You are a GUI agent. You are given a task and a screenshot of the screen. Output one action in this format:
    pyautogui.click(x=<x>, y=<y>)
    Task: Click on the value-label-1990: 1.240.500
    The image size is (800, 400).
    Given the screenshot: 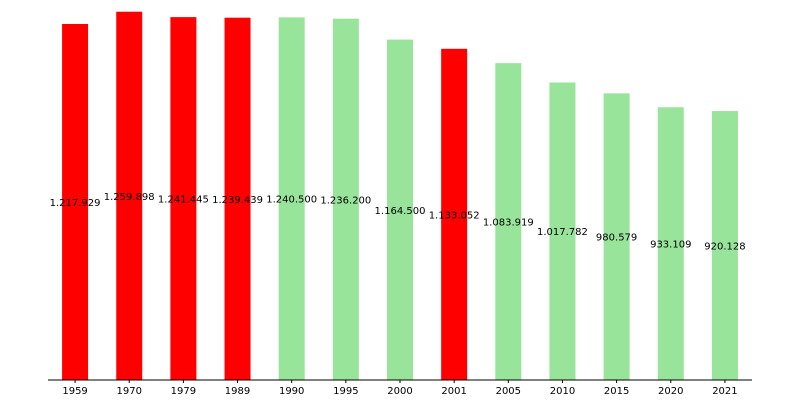 What is the action you would take?
    pyautogui.click(x=291, y=200)
    